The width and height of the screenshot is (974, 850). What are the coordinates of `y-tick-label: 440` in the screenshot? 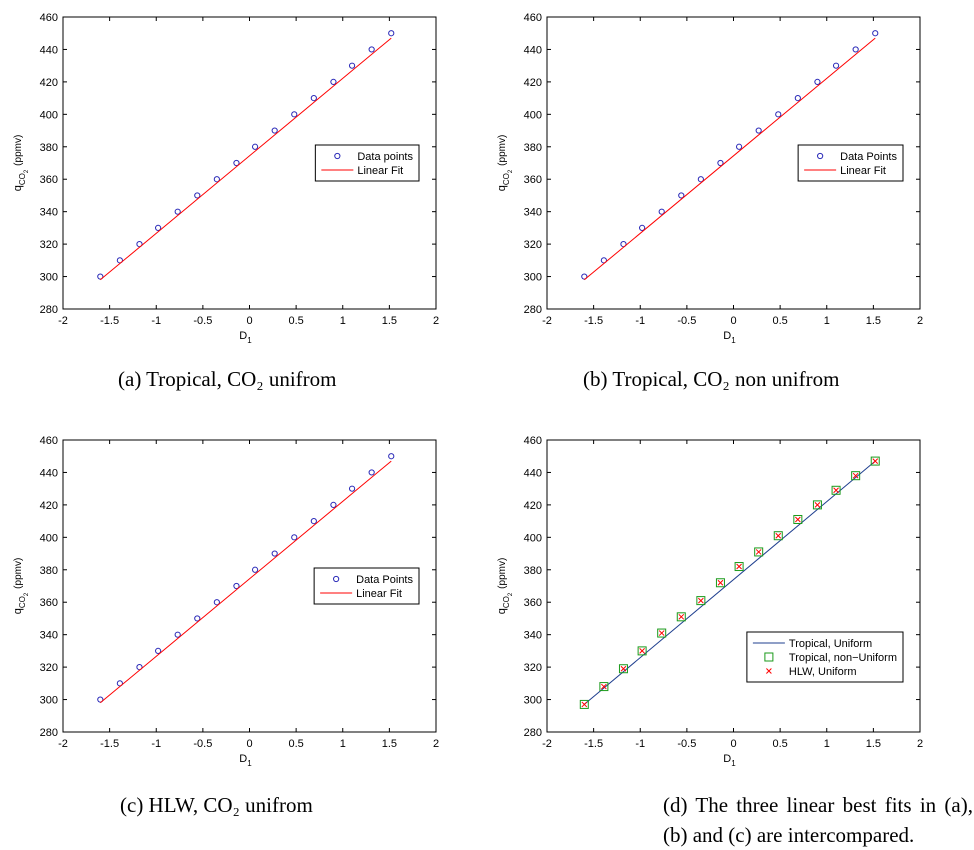 It's located at (533, 473).